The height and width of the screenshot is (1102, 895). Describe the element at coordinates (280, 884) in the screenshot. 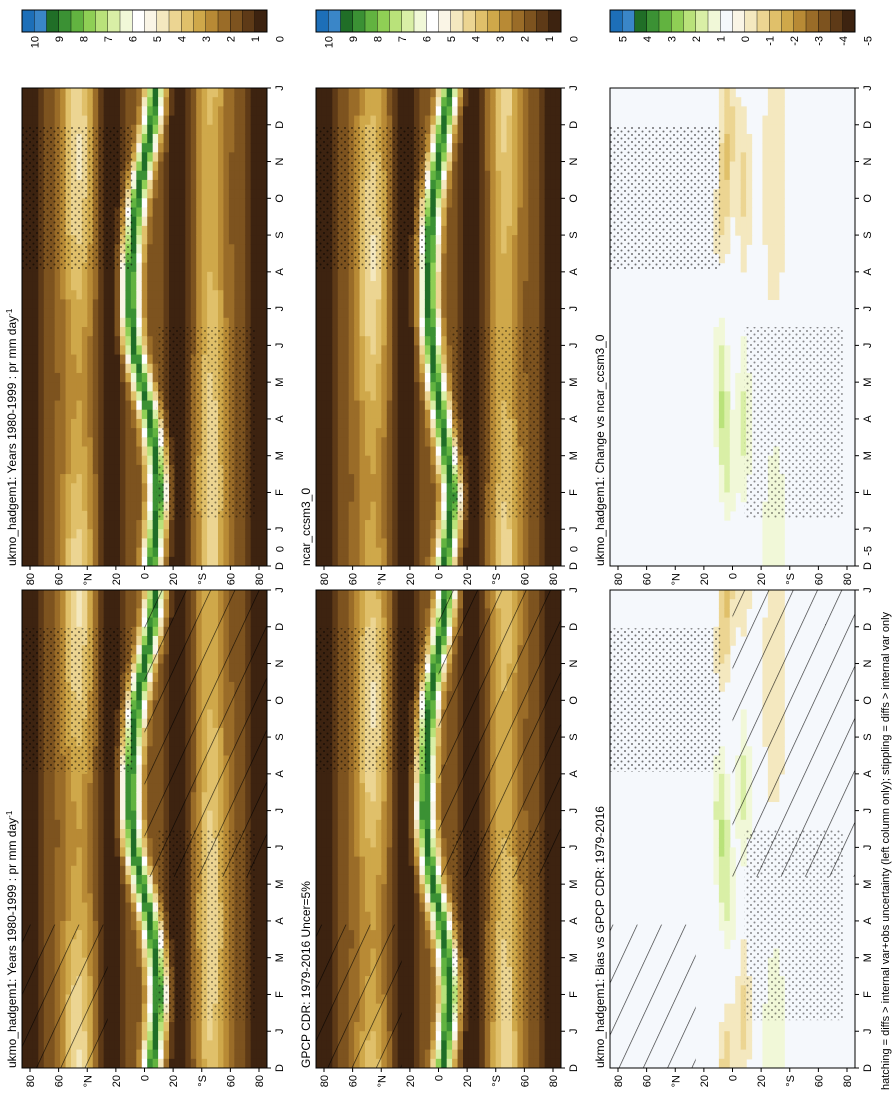

I see `month-tick-label: M` at that location.